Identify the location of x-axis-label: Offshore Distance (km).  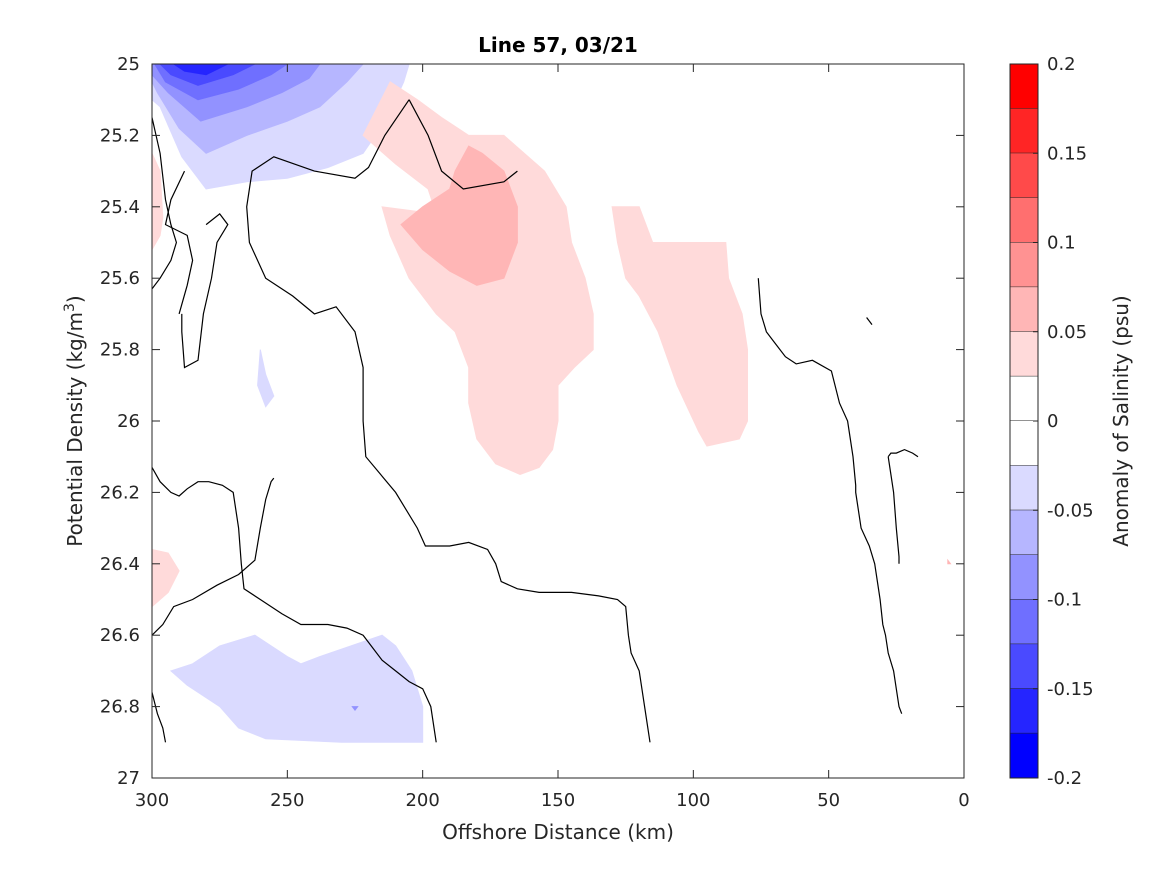
(558, 832).